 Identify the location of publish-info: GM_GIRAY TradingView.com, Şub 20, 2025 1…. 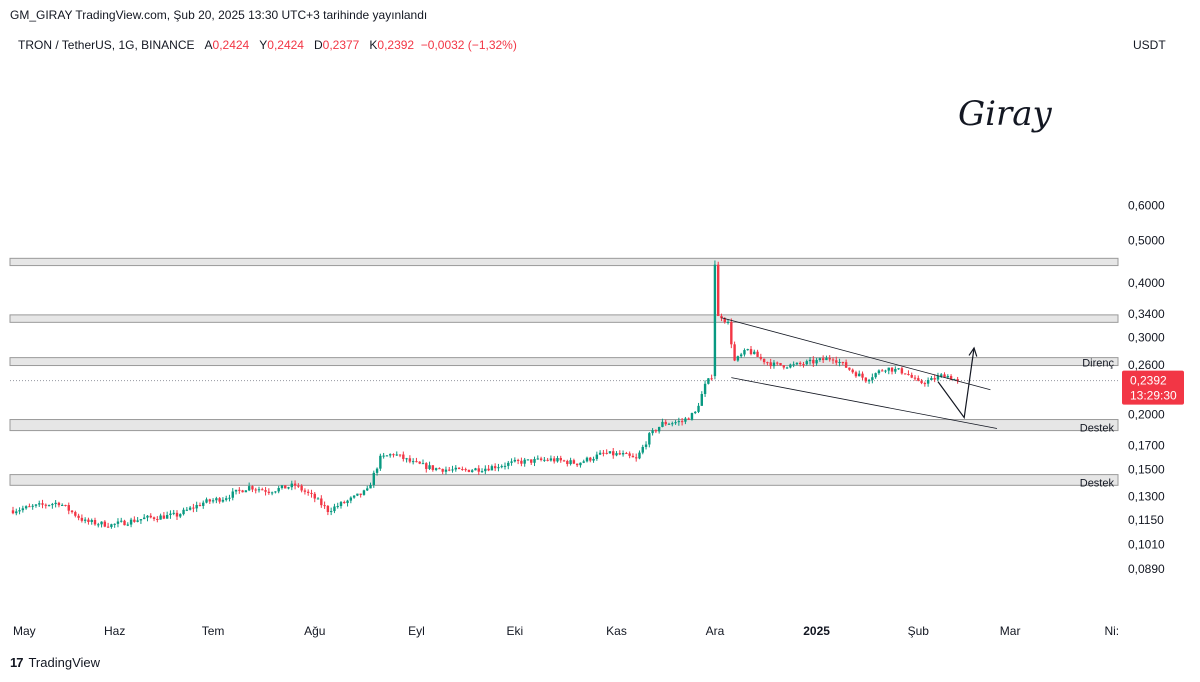
(219, 15).